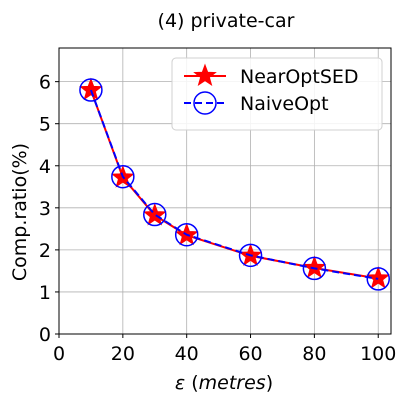  I want to click on y-tick-label: 1, so click(45, 293).